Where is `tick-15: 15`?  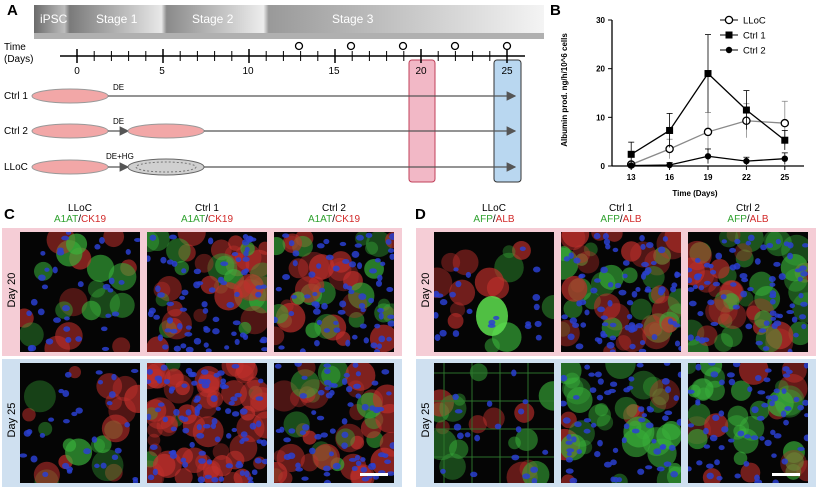
tick-15: 15 is located at coordinates (334, 71).